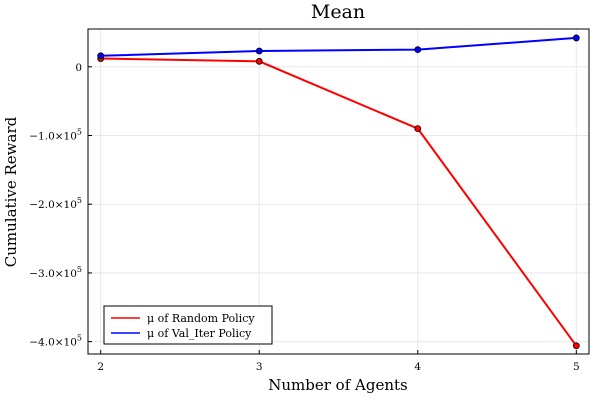  I want to click on y-tick-label: −1.0×10⁵, so click(55, 135).